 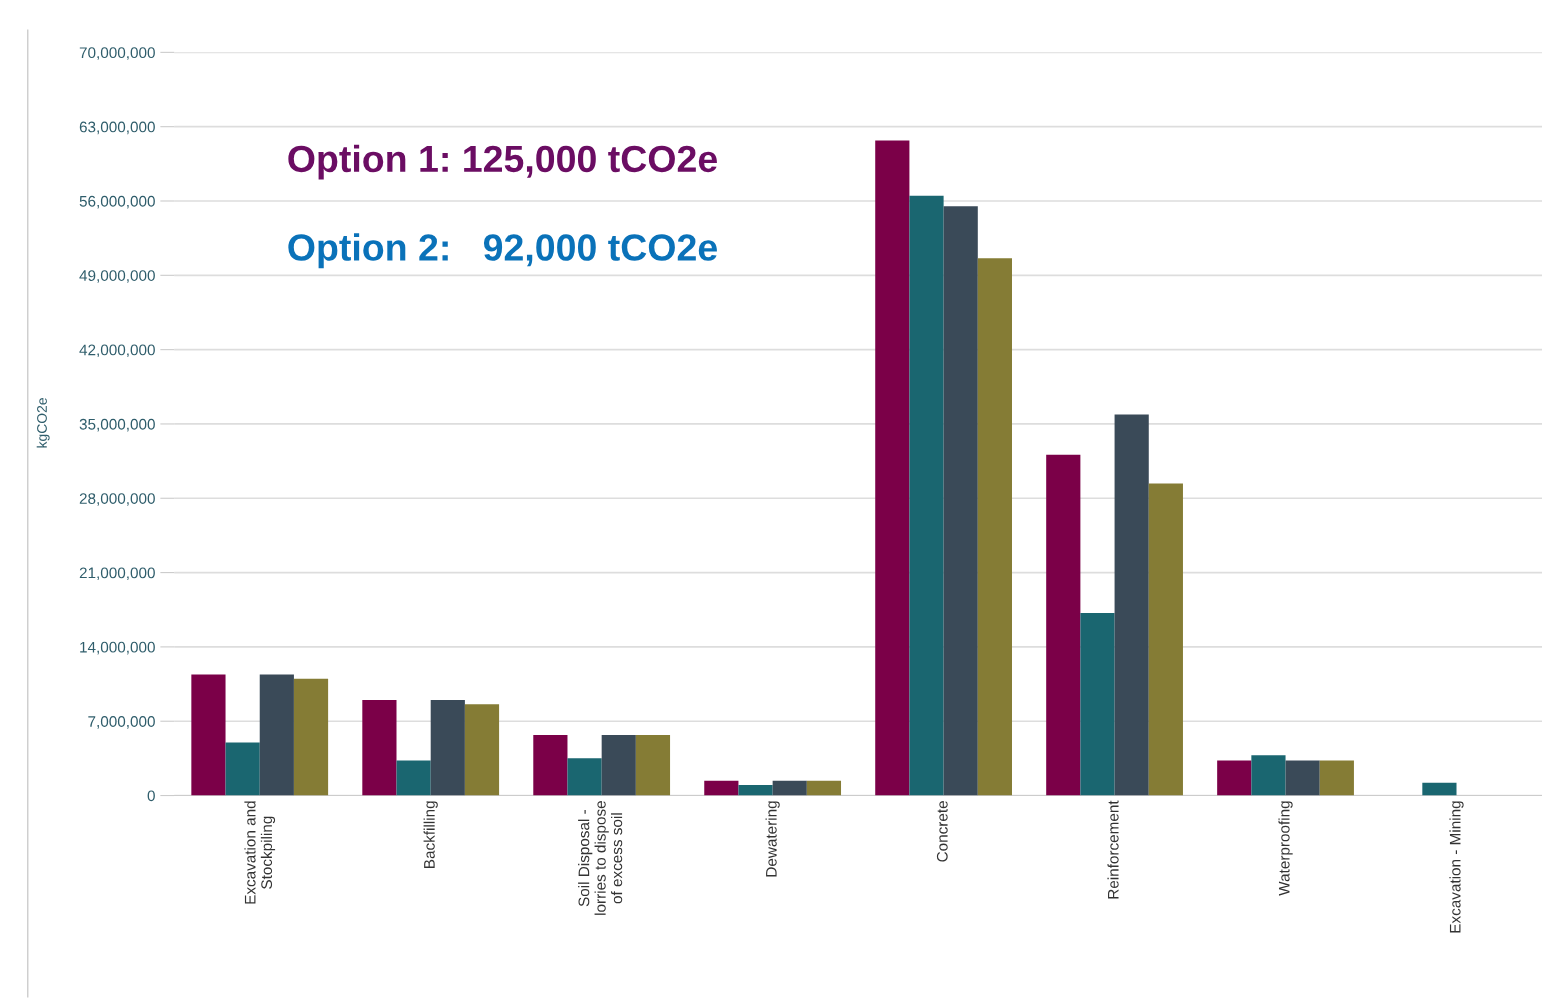 What do you see at coordinates (1113, 849) in the screenshot?
I see `x-tick-label: Reinforcement` at bounding box center [1113, 849].